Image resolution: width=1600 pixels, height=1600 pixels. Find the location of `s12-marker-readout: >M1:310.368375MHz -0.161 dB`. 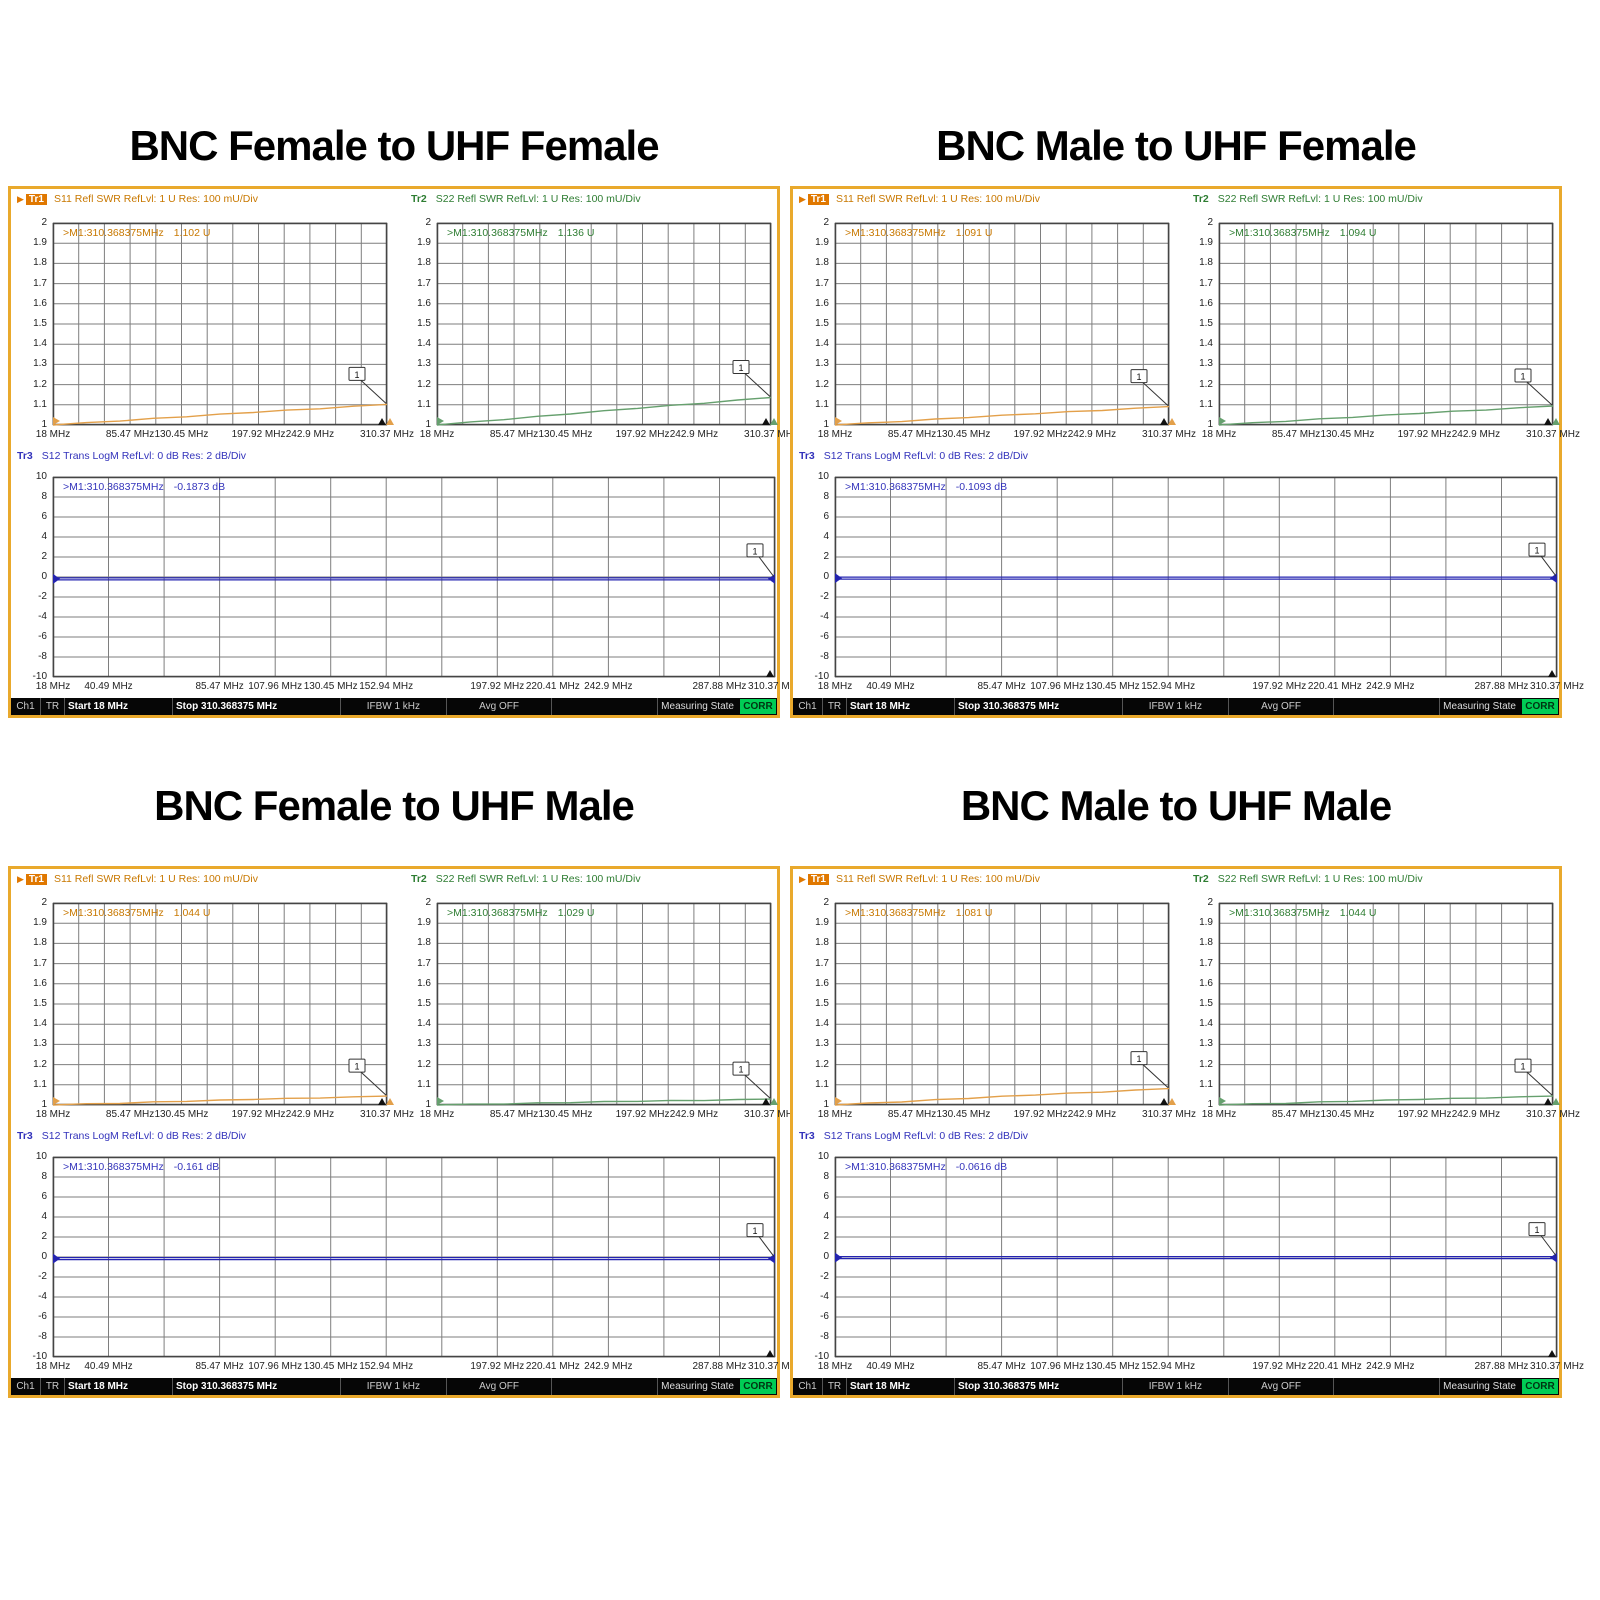

s12-marker-readout: >M1:310.368375MHz -0.161 dB is located at coordinates (141, 1167).